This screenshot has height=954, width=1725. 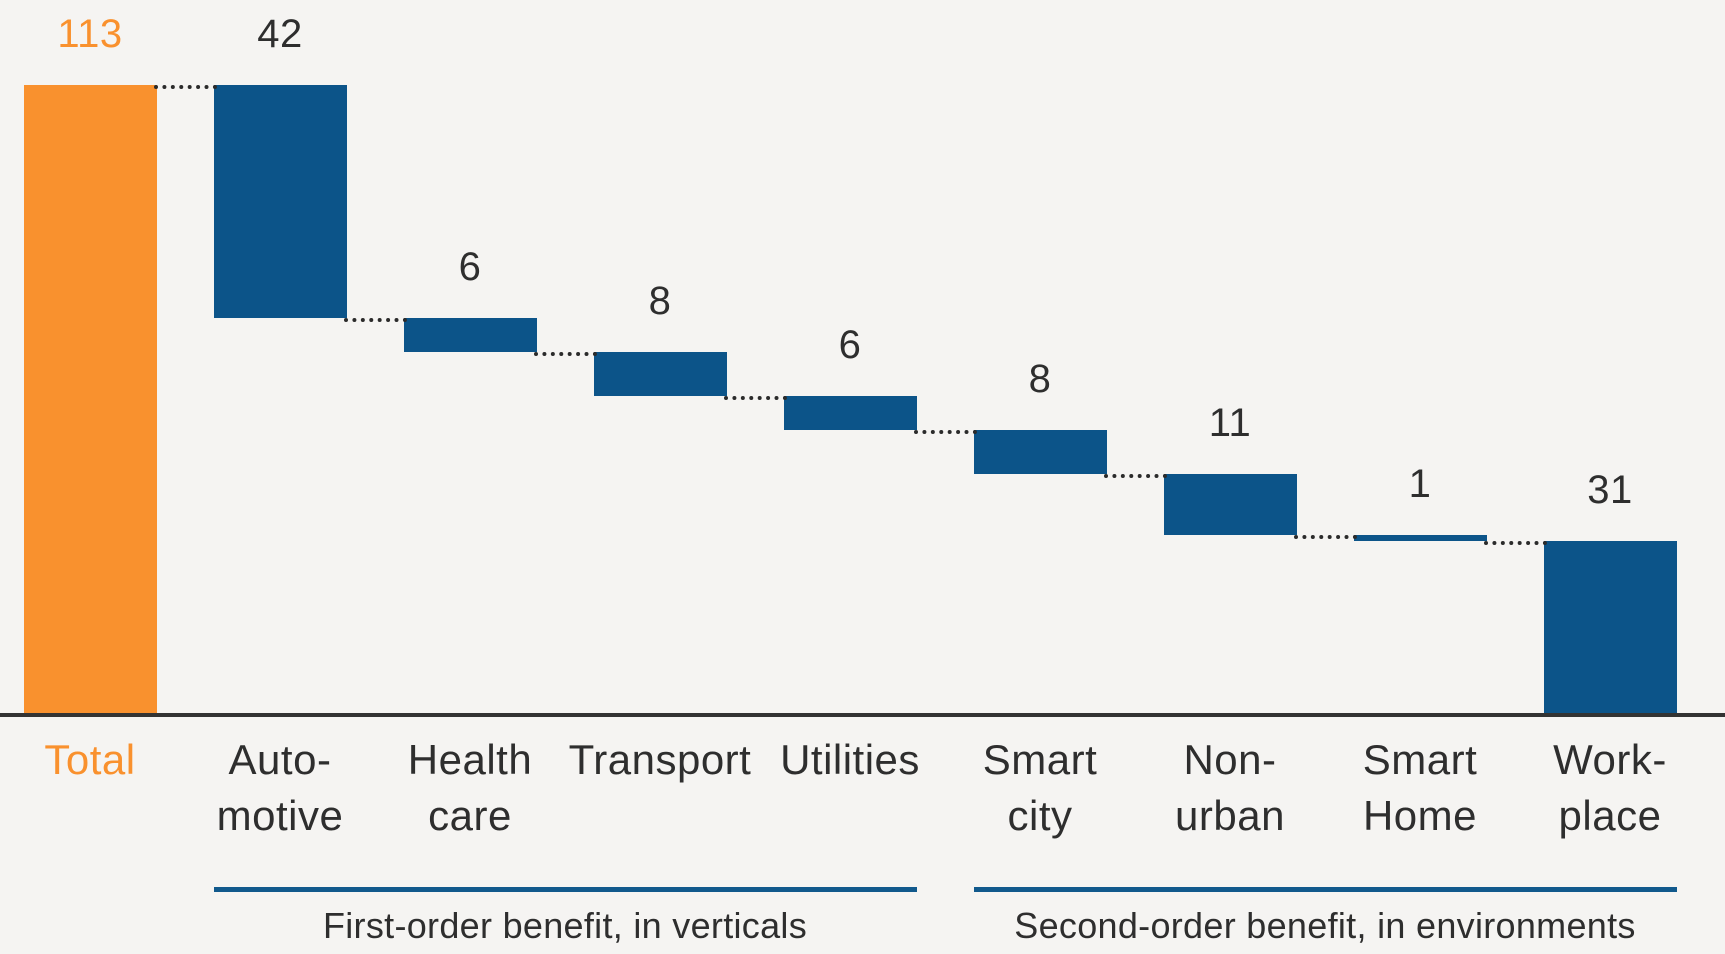 I want to click on category-label-line: Auto-, so click(x=280, y=759).